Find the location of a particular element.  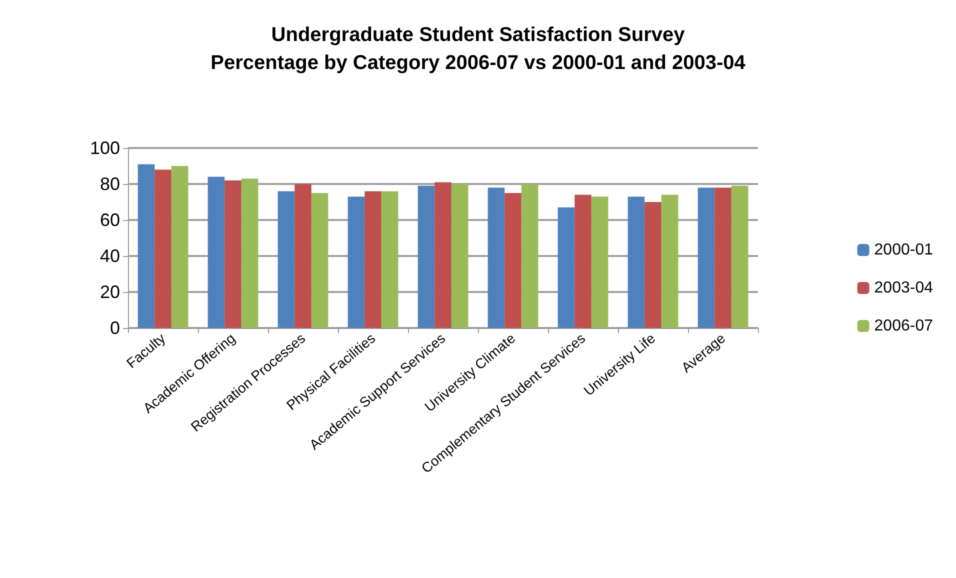

y-tick-label: 80 is located at coordinates (110, 184).